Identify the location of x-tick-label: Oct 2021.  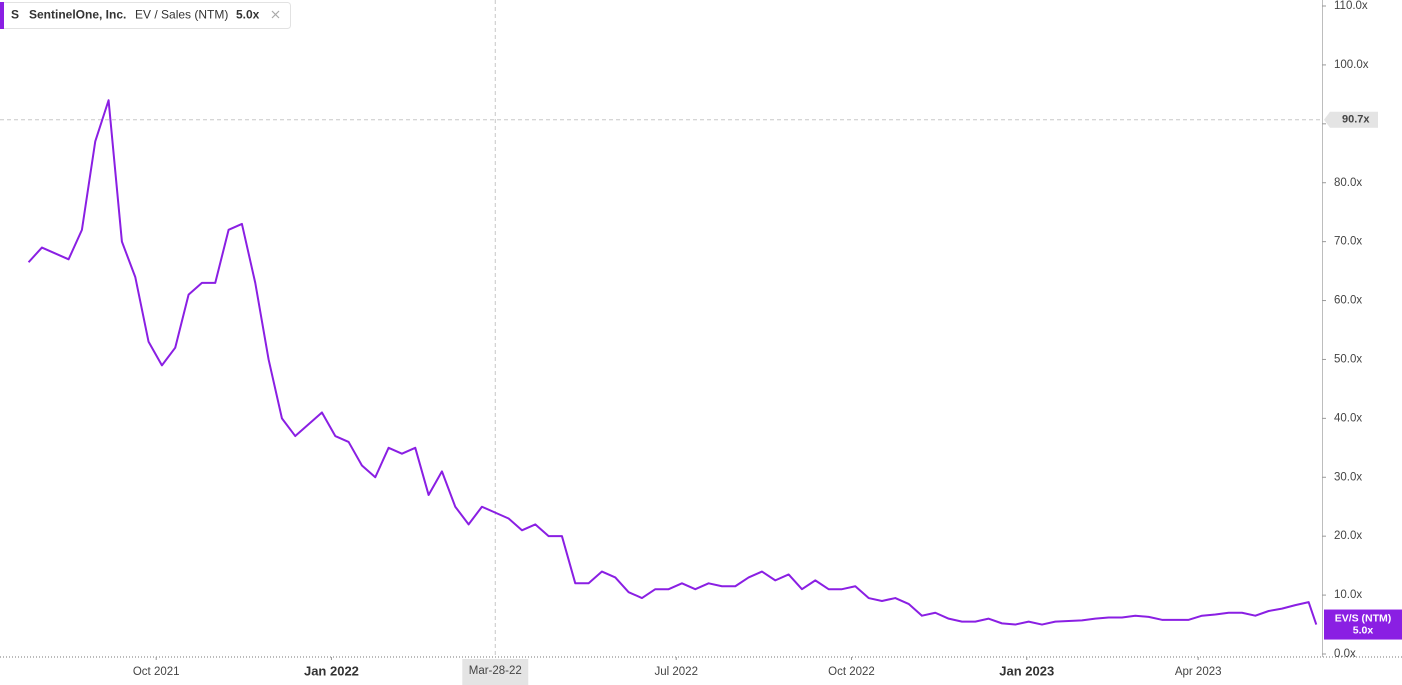
(156, 672).